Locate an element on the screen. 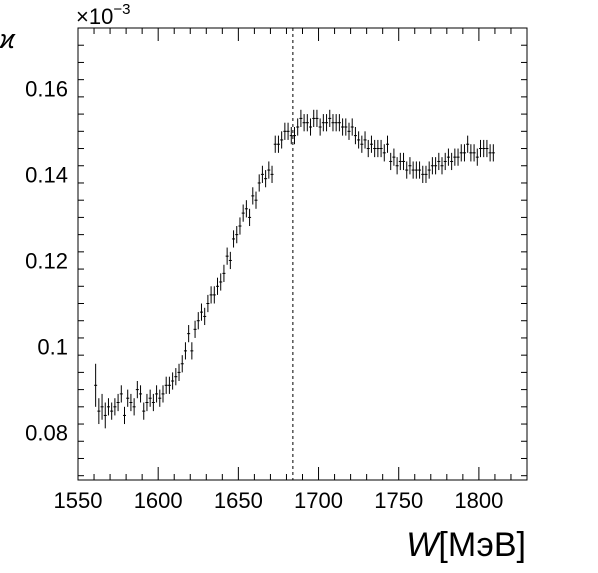 The image size is (598, 573). y-axis-tick-labels: 0.08 0.1 0.12 0.14 0.16 is located at coordinates (46, 260).